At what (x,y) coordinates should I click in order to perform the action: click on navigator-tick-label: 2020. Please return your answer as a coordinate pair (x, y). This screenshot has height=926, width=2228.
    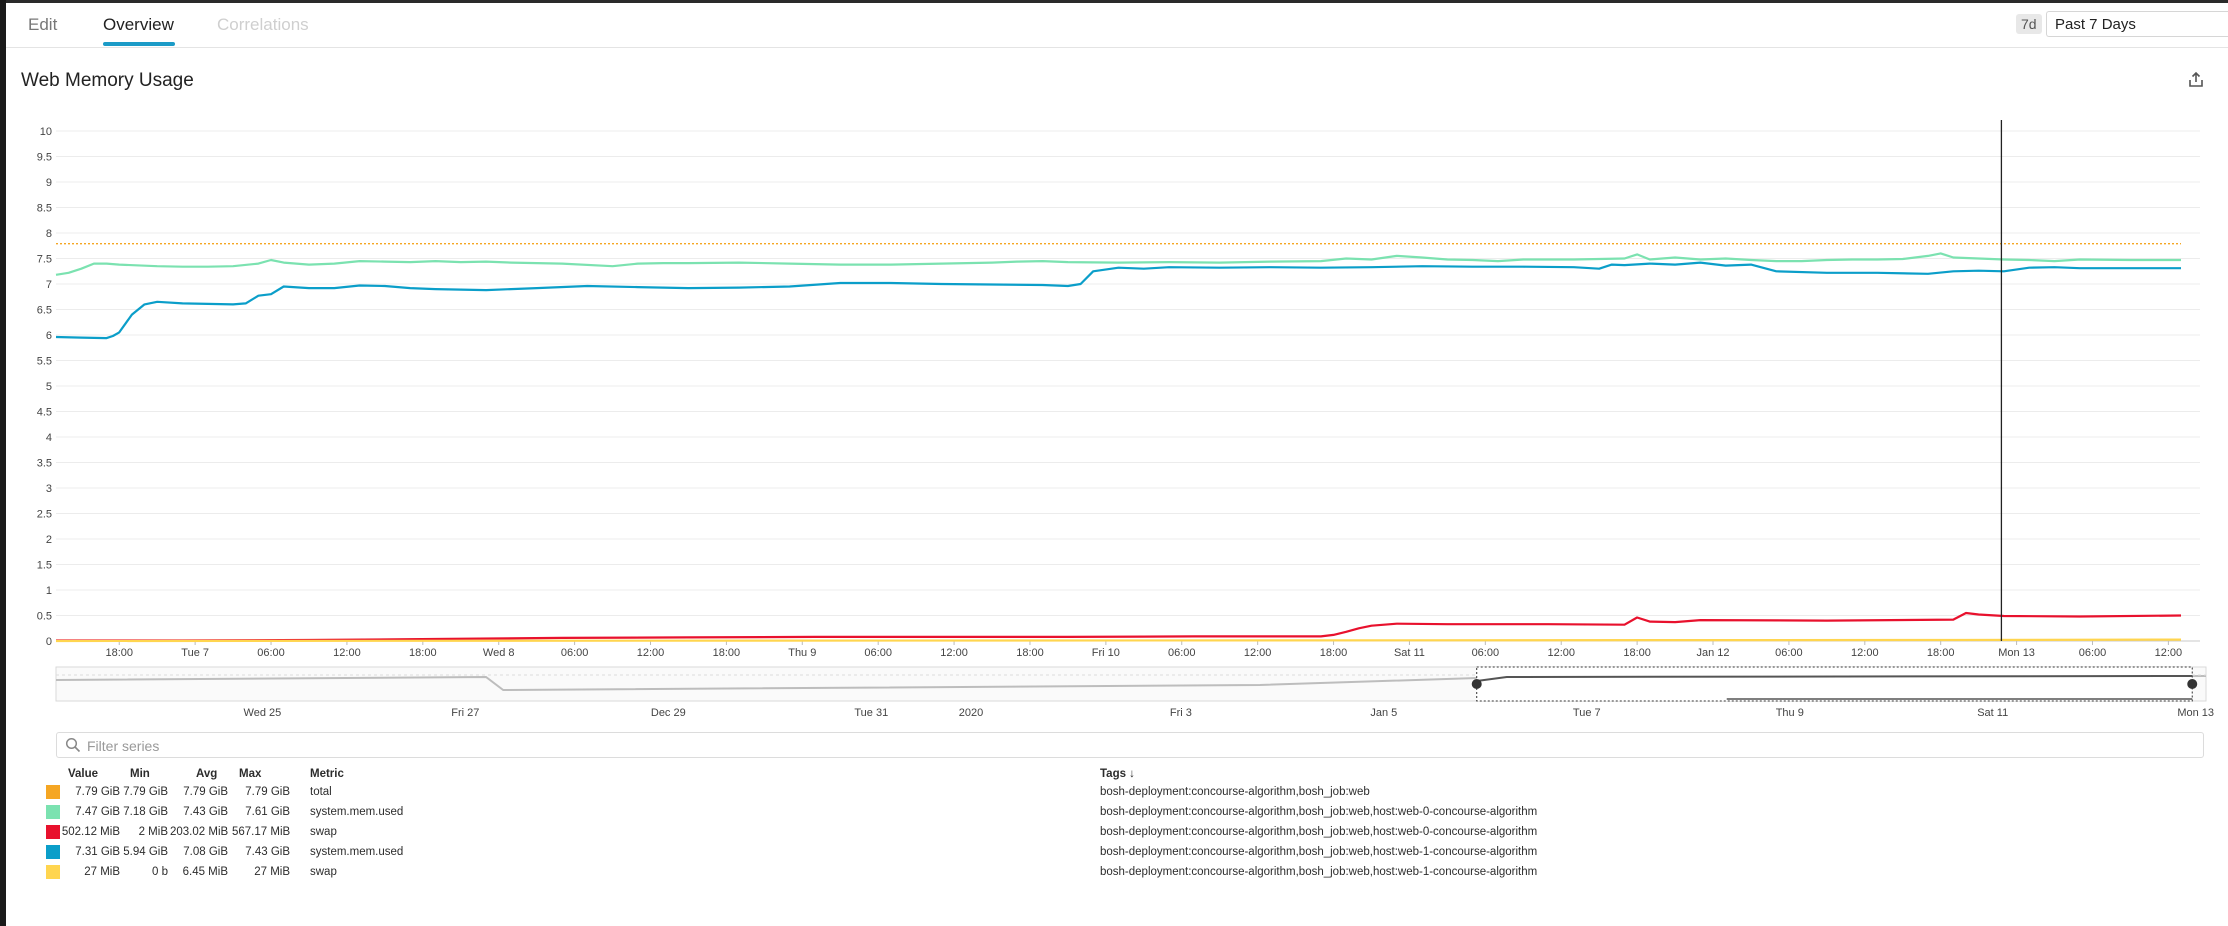
    Looking at the image, I should click on (971, 713).